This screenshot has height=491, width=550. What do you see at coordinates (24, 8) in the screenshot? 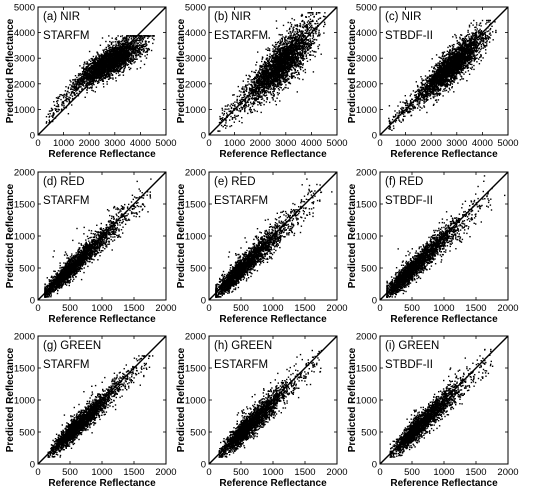
I see `y-tick-label: 5000` at bounding box center [24, 8].